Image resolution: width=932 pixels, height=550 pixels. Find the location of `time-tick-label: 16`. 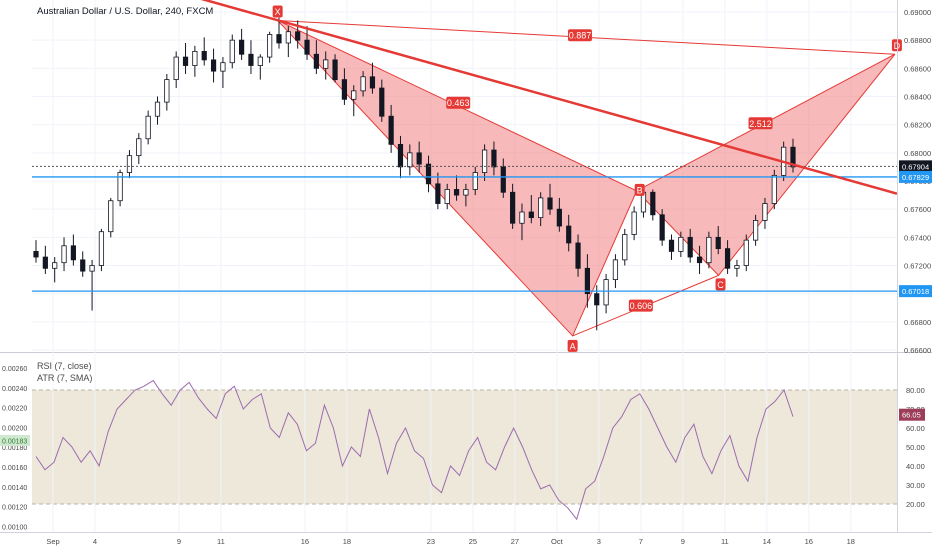

time-tick-label: 16 is located at coordinates (809, 541).